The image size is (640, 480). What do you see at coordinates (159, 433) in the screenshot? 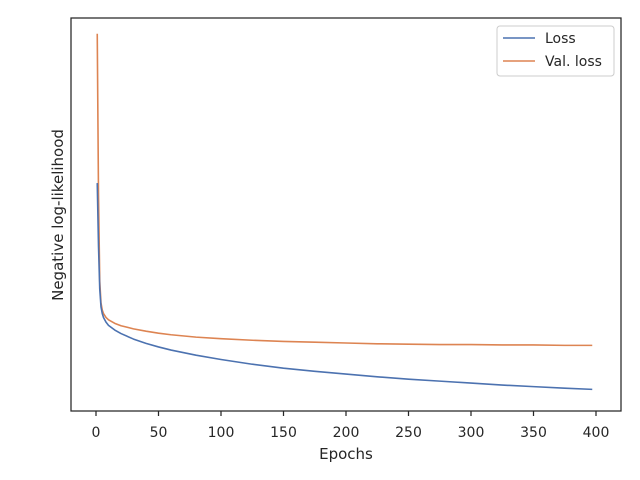
I see `x-tick-label: 50` at bounding box center [159, 433].